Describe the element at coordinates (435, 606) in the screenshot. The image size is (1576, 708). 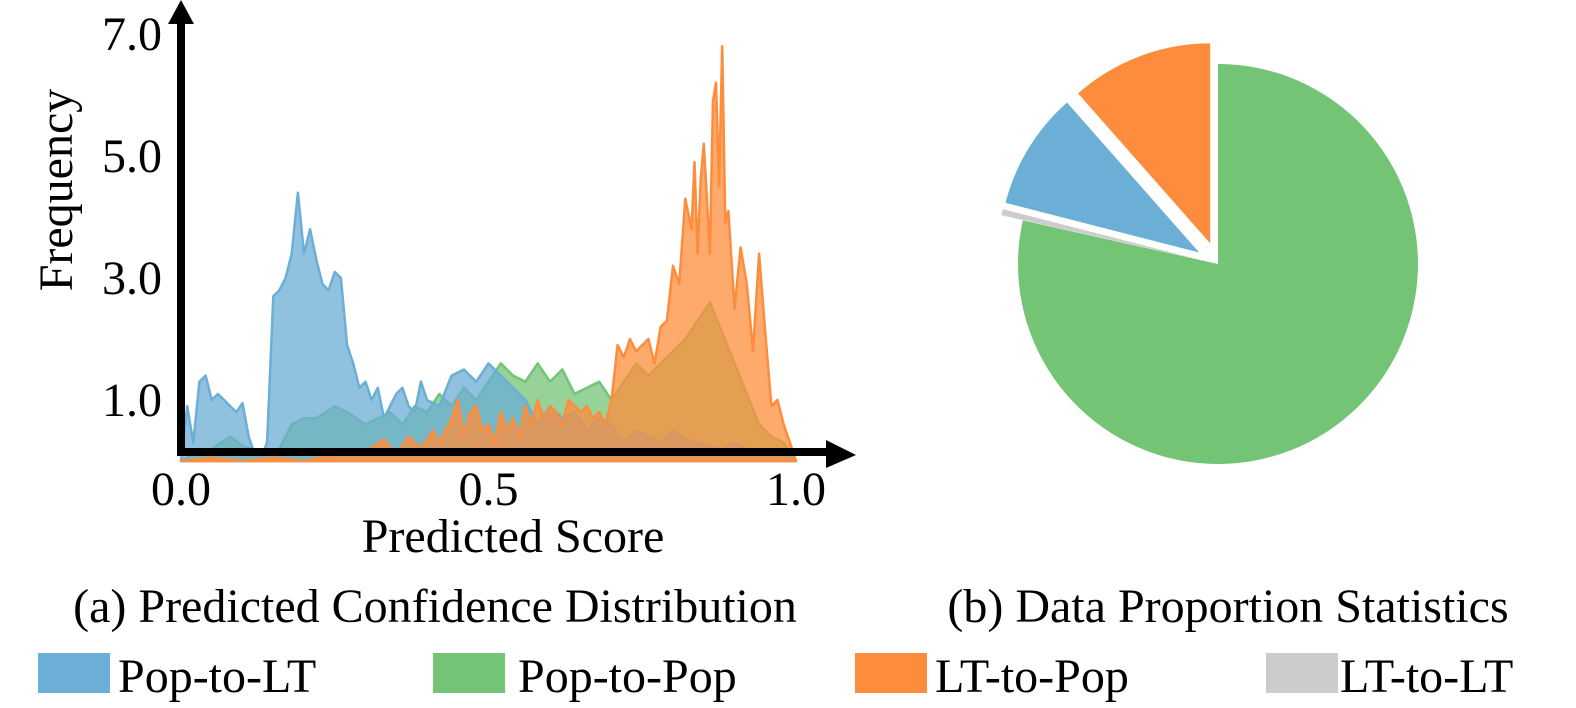
I see `histogram-caption: (a) Predicted Confidence Distribution` at that location.